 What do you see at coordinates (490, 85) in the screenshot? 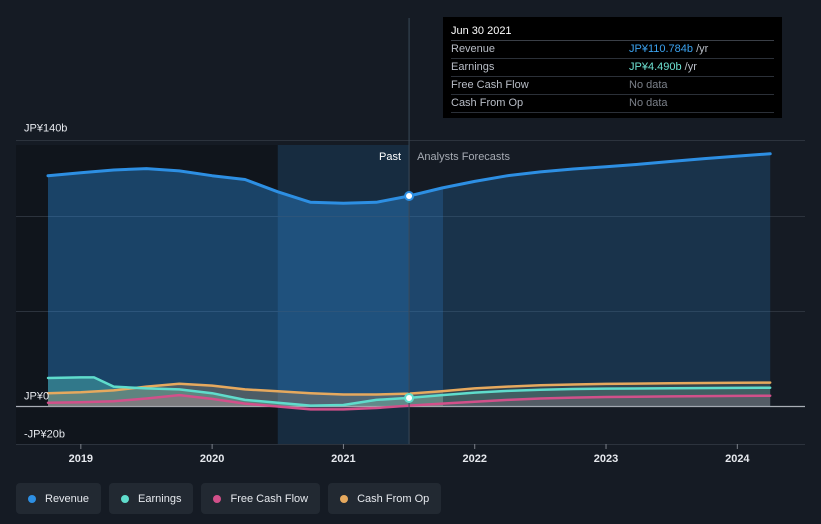
I see `tooltip-label: Free Cash Flow` at bounding box center [490, 85].